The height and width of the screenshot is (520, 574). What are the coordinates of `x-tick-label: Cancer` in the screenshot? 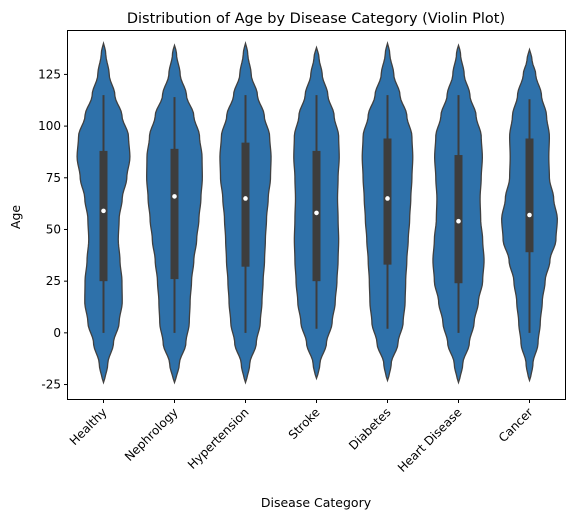 It's located at (516, 425).